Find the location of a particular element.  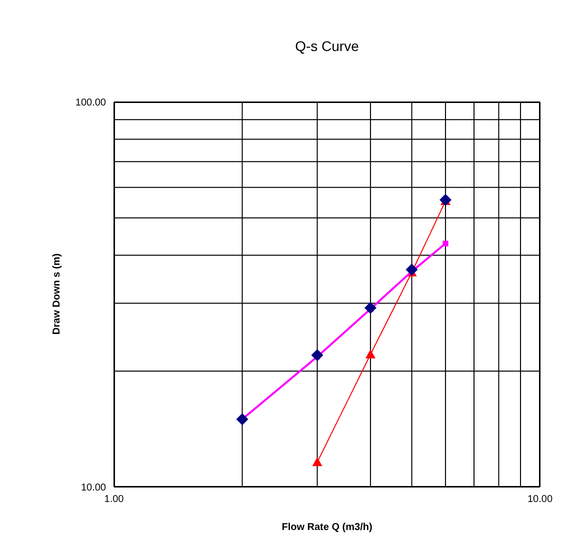

x-axis-title: Flow Rate Q (m3/h) is located at coordinates (327, 527).